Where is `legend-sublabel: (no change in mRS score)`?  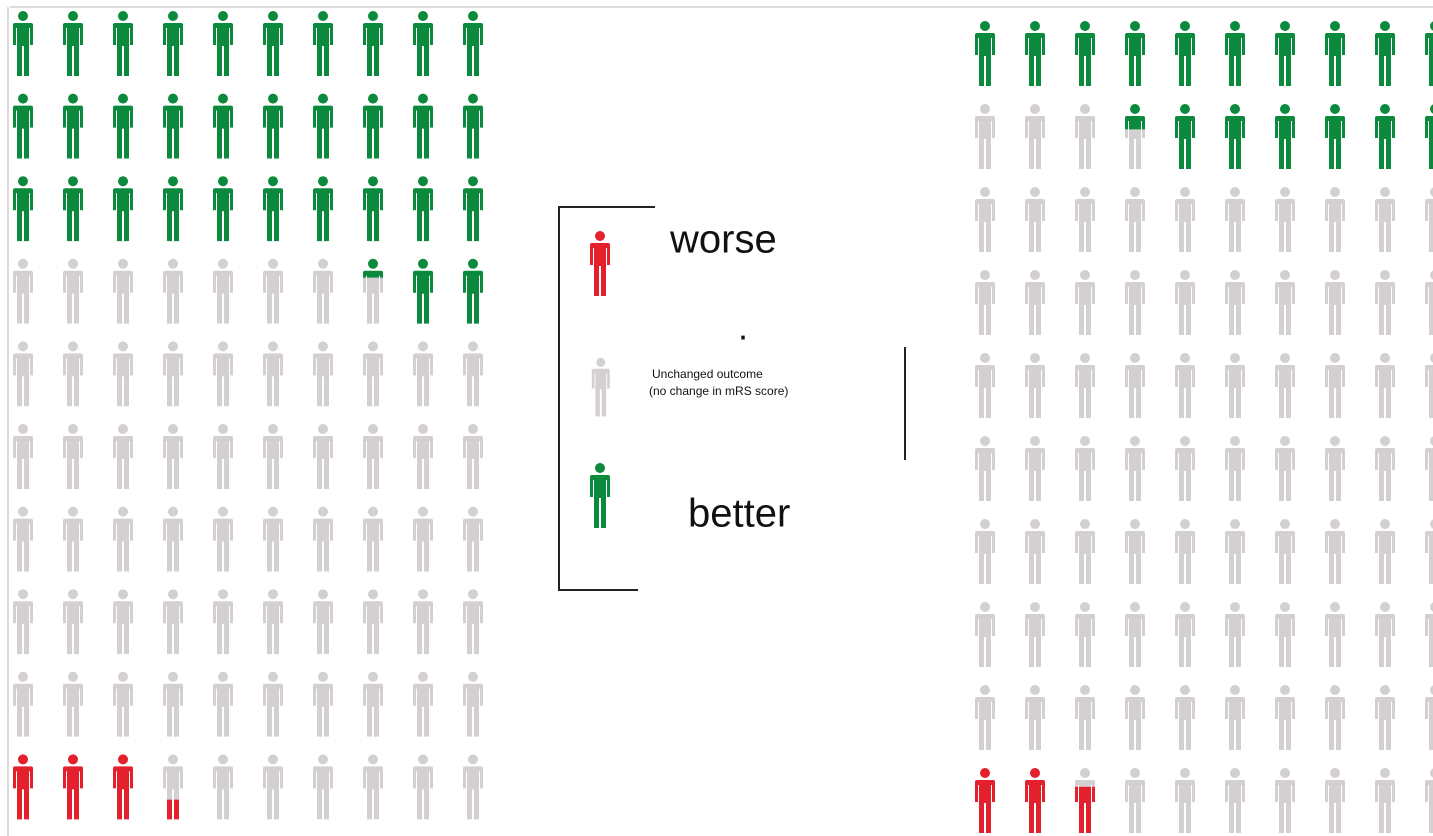
legend-sublabel: (no change in mRS score) is located at coordinates (718, 391).